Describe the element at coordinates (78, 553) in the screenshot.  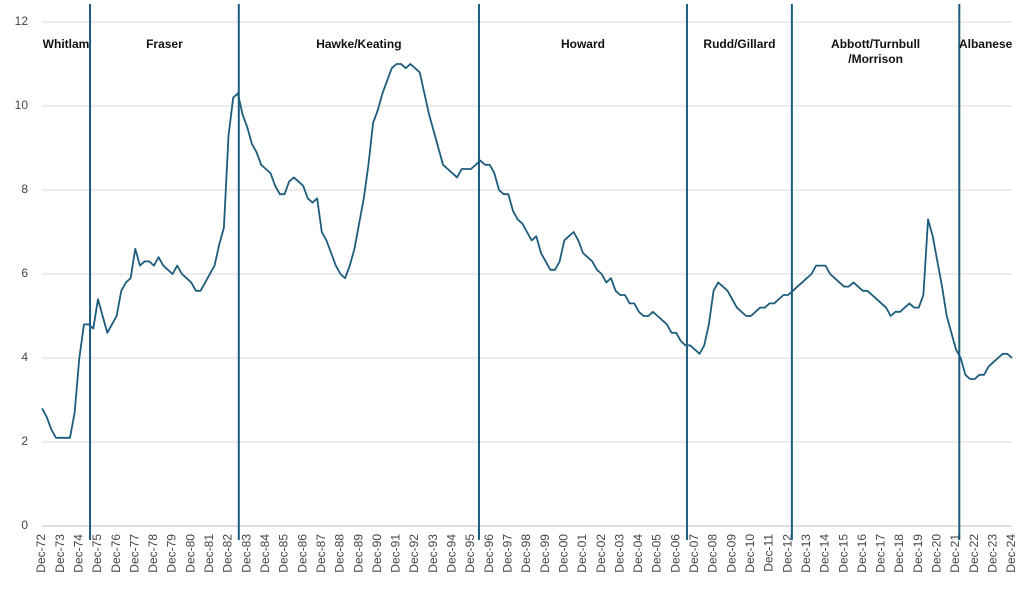
I see `x-tick-label: Dec-74` at that location.